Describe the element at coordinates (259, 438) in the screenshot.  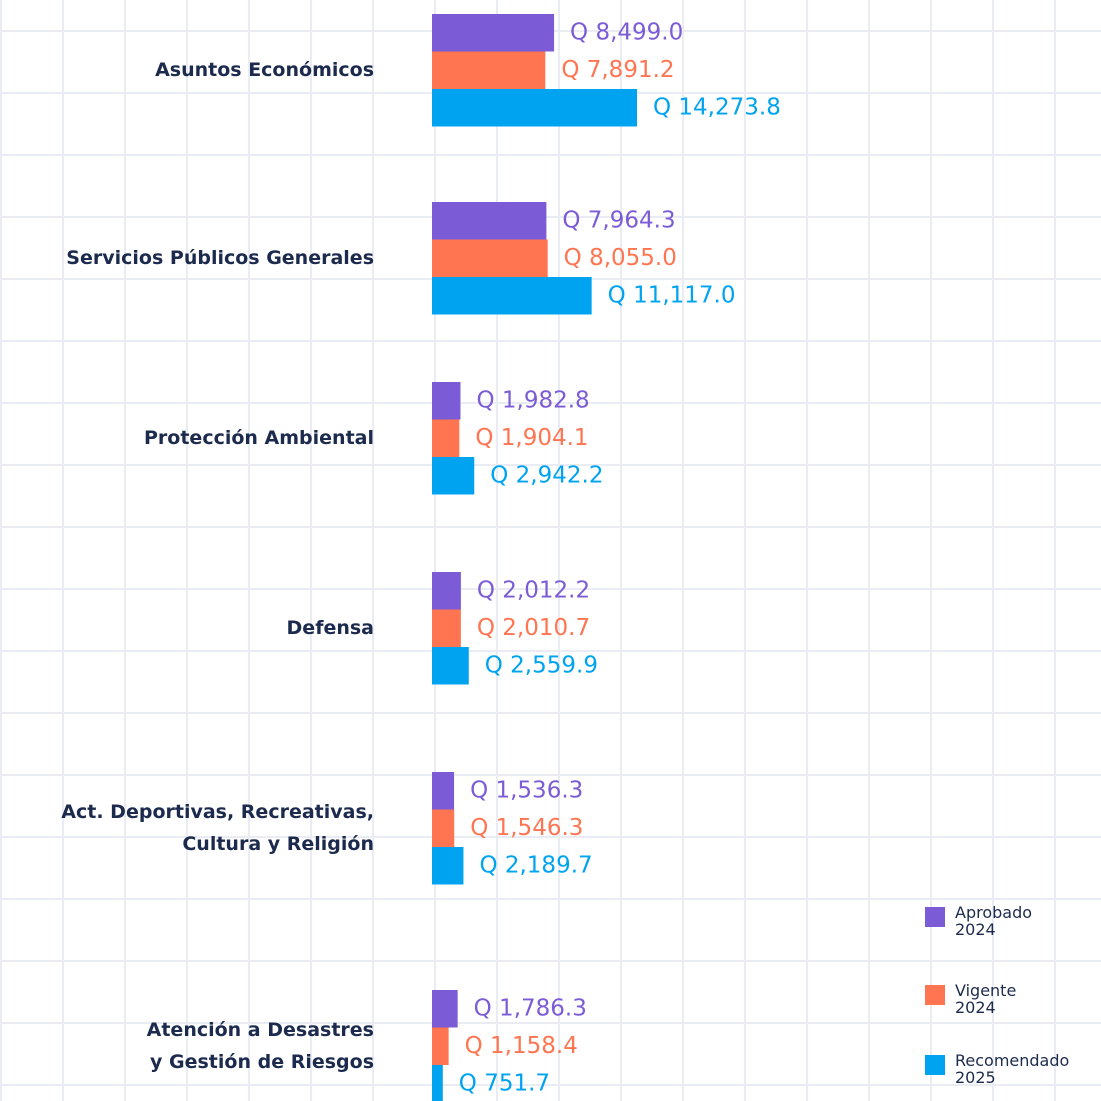
I see `category-label: Protección Ambiental` at that location.